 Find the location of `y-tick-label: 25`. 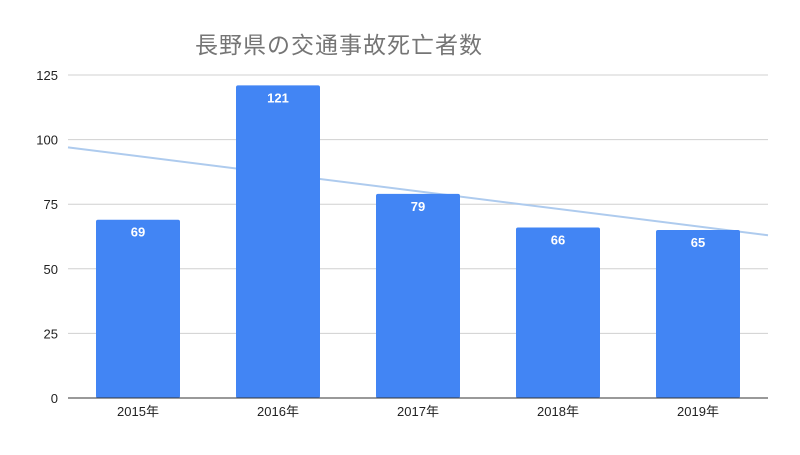

y-tick-label: 25 is located at coordinates (51, 333).